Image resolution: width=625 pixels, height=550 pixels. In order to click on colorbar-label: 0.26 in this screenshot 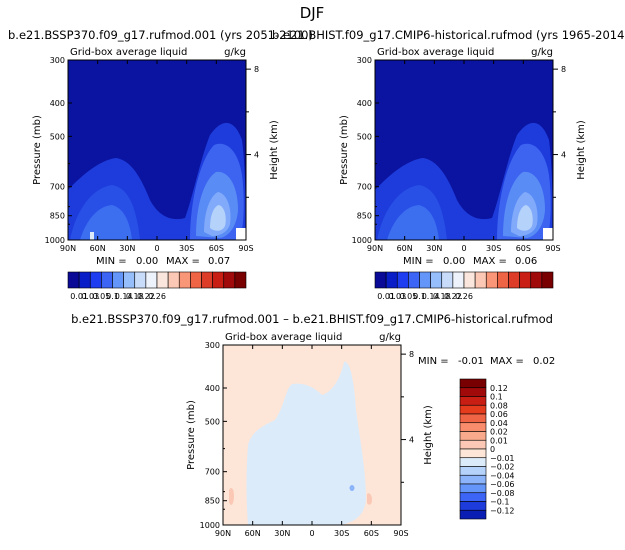, I will do `click(464, 296)`.